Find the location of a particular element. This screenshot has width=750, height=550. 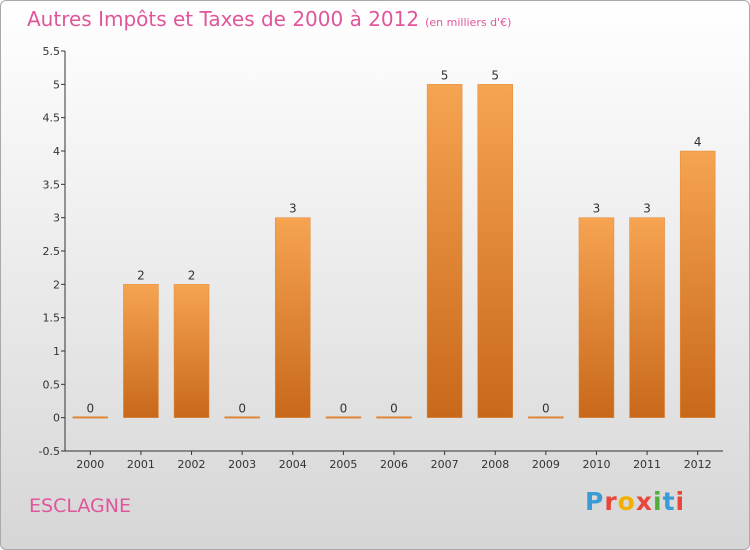

logo-letter: x is located at coordinates (644, 501).